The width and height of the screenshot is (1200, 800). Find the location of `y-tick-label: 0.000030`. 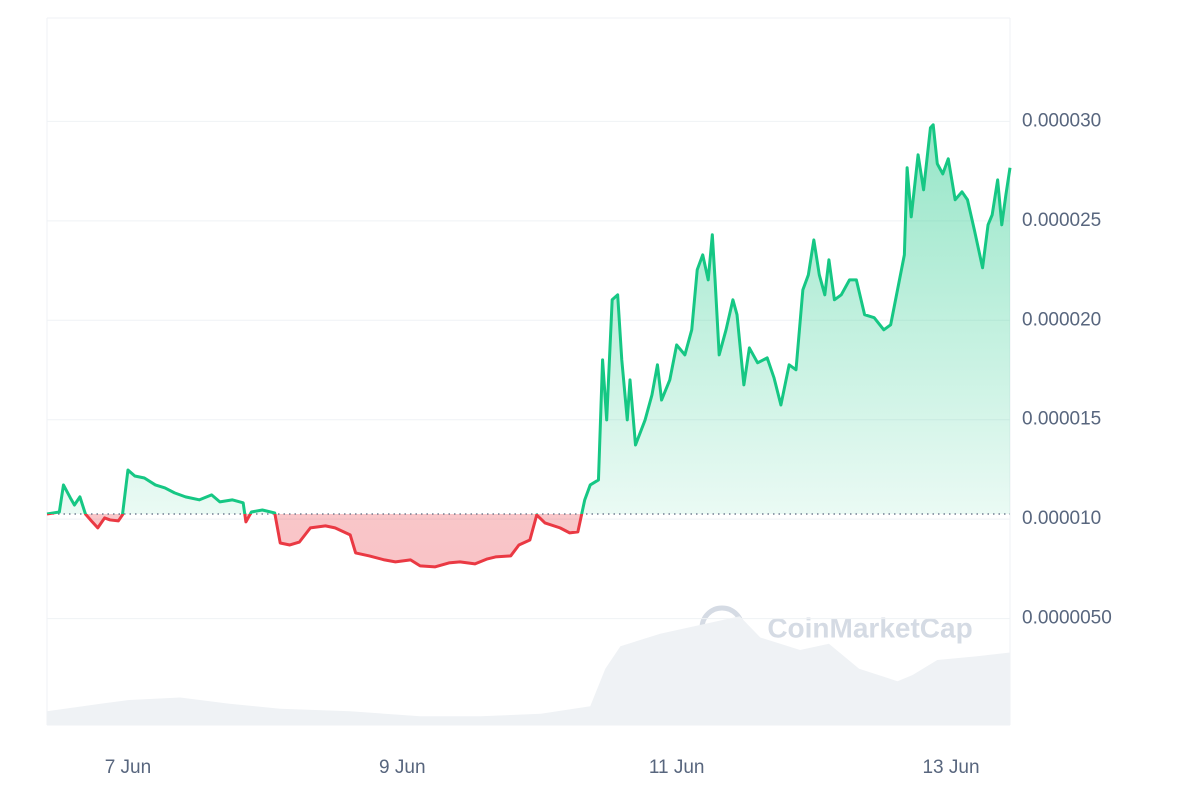

y-tick-label: 0.000030 is located at coordinates (1061, 120).